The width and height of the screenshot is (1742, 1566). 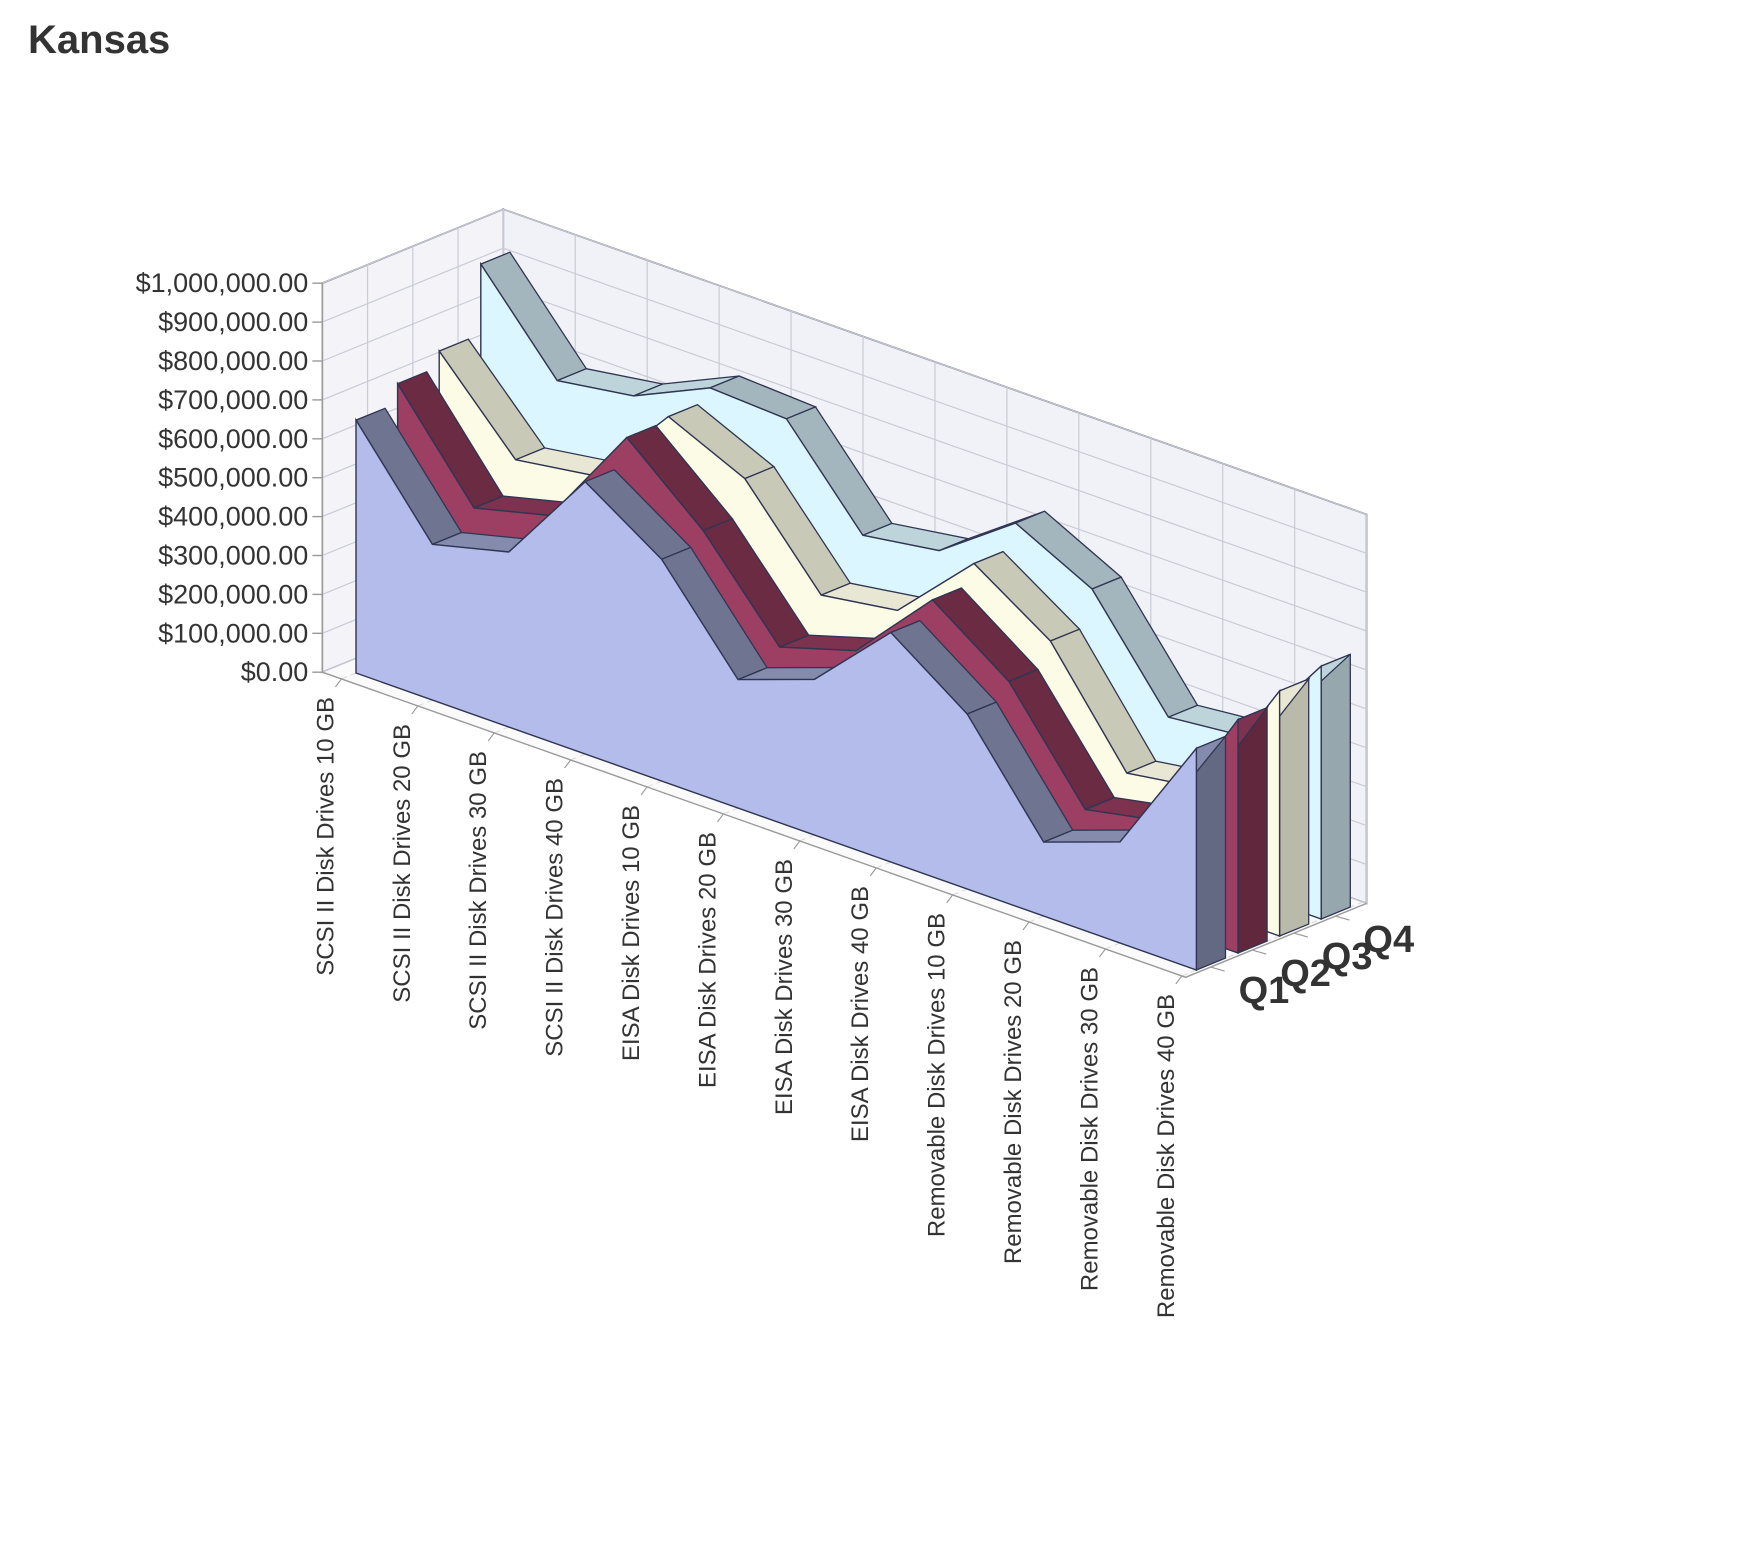 I want to click on series-label-q2: Q2, so click(x=1305, y=974).